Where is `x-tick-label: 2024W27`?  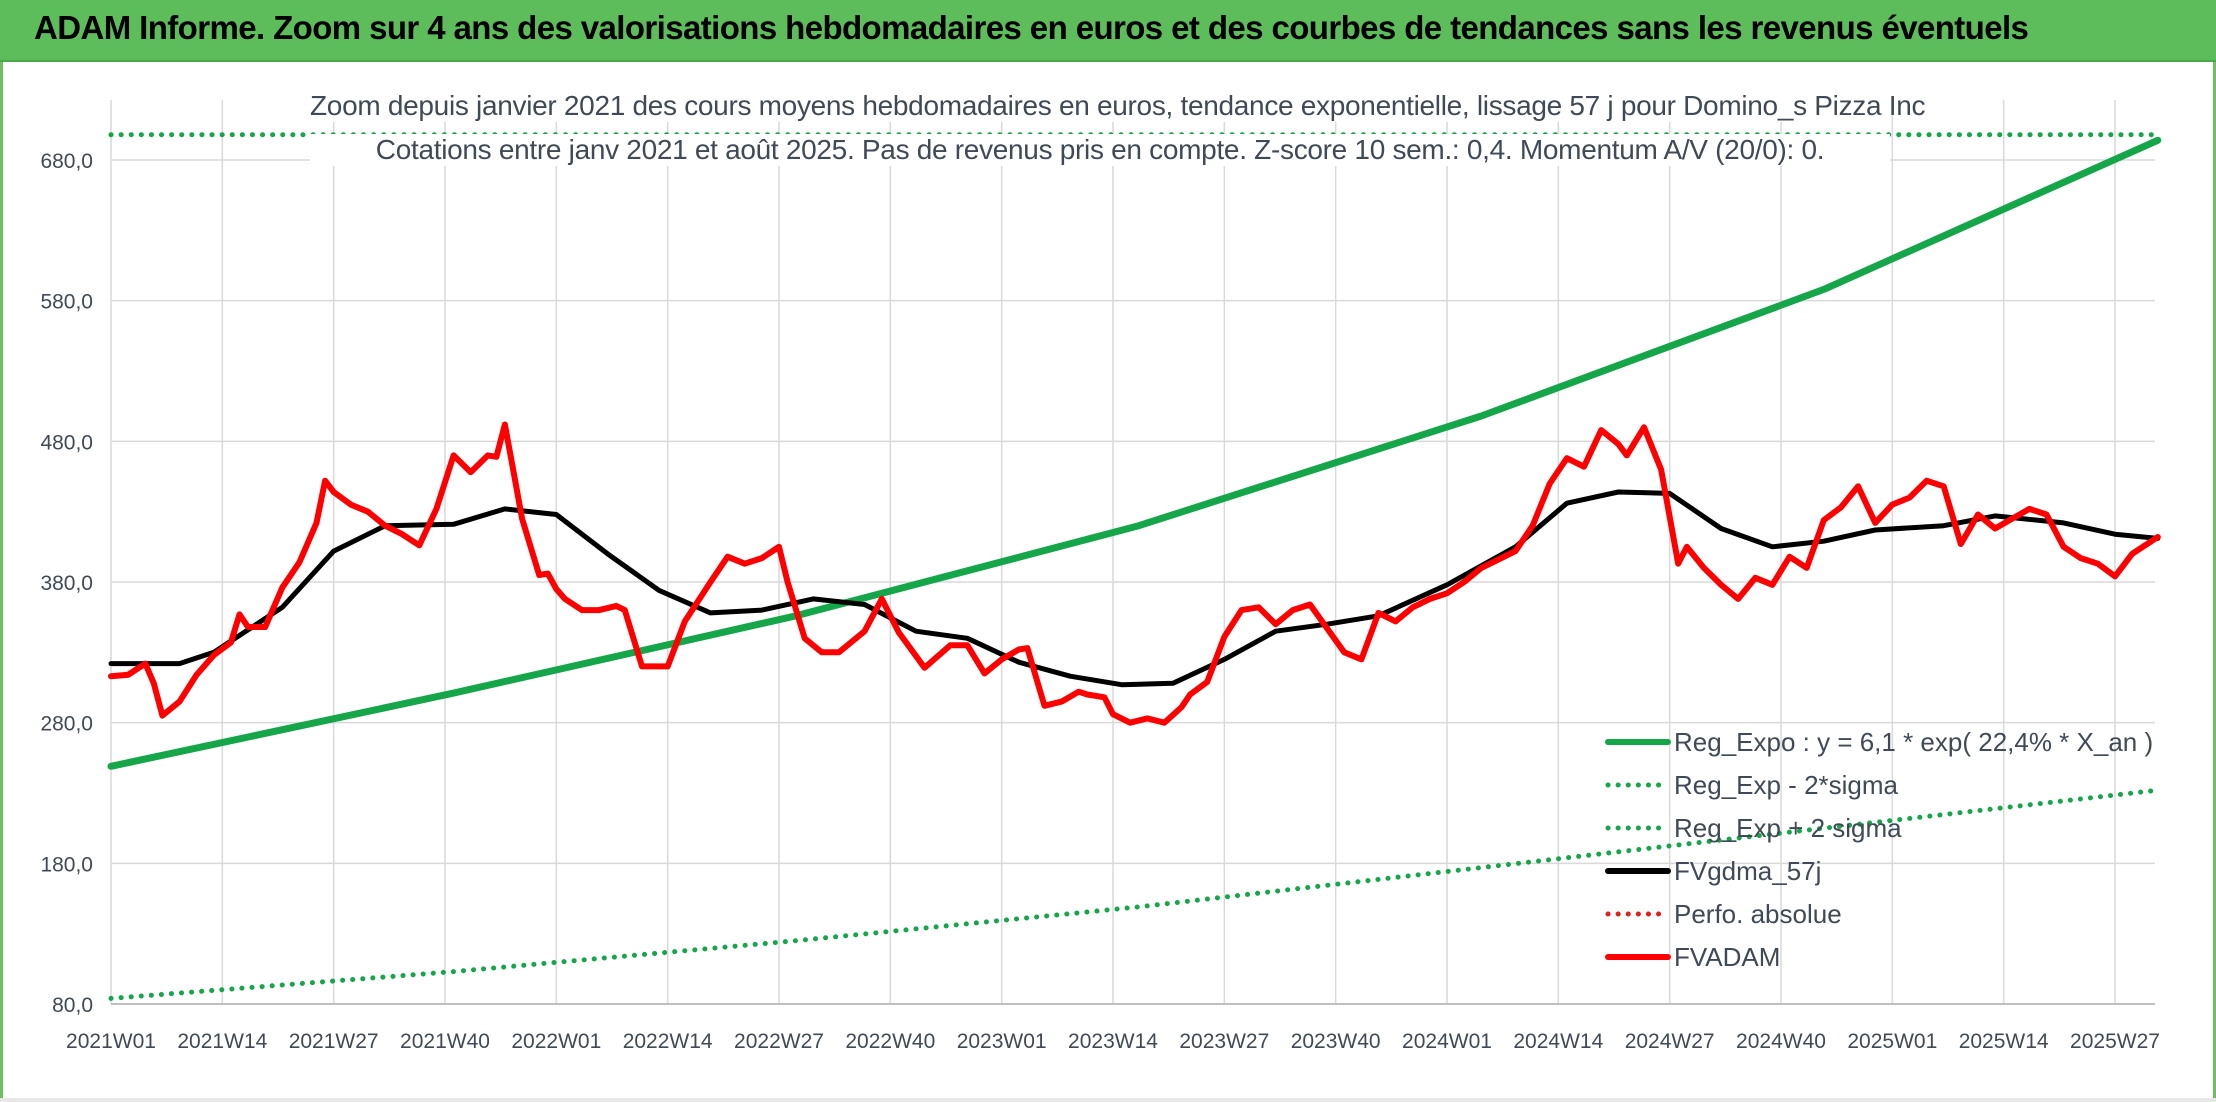 x-tick-label: 2024W27 is located at coordinates (1670, 1041).